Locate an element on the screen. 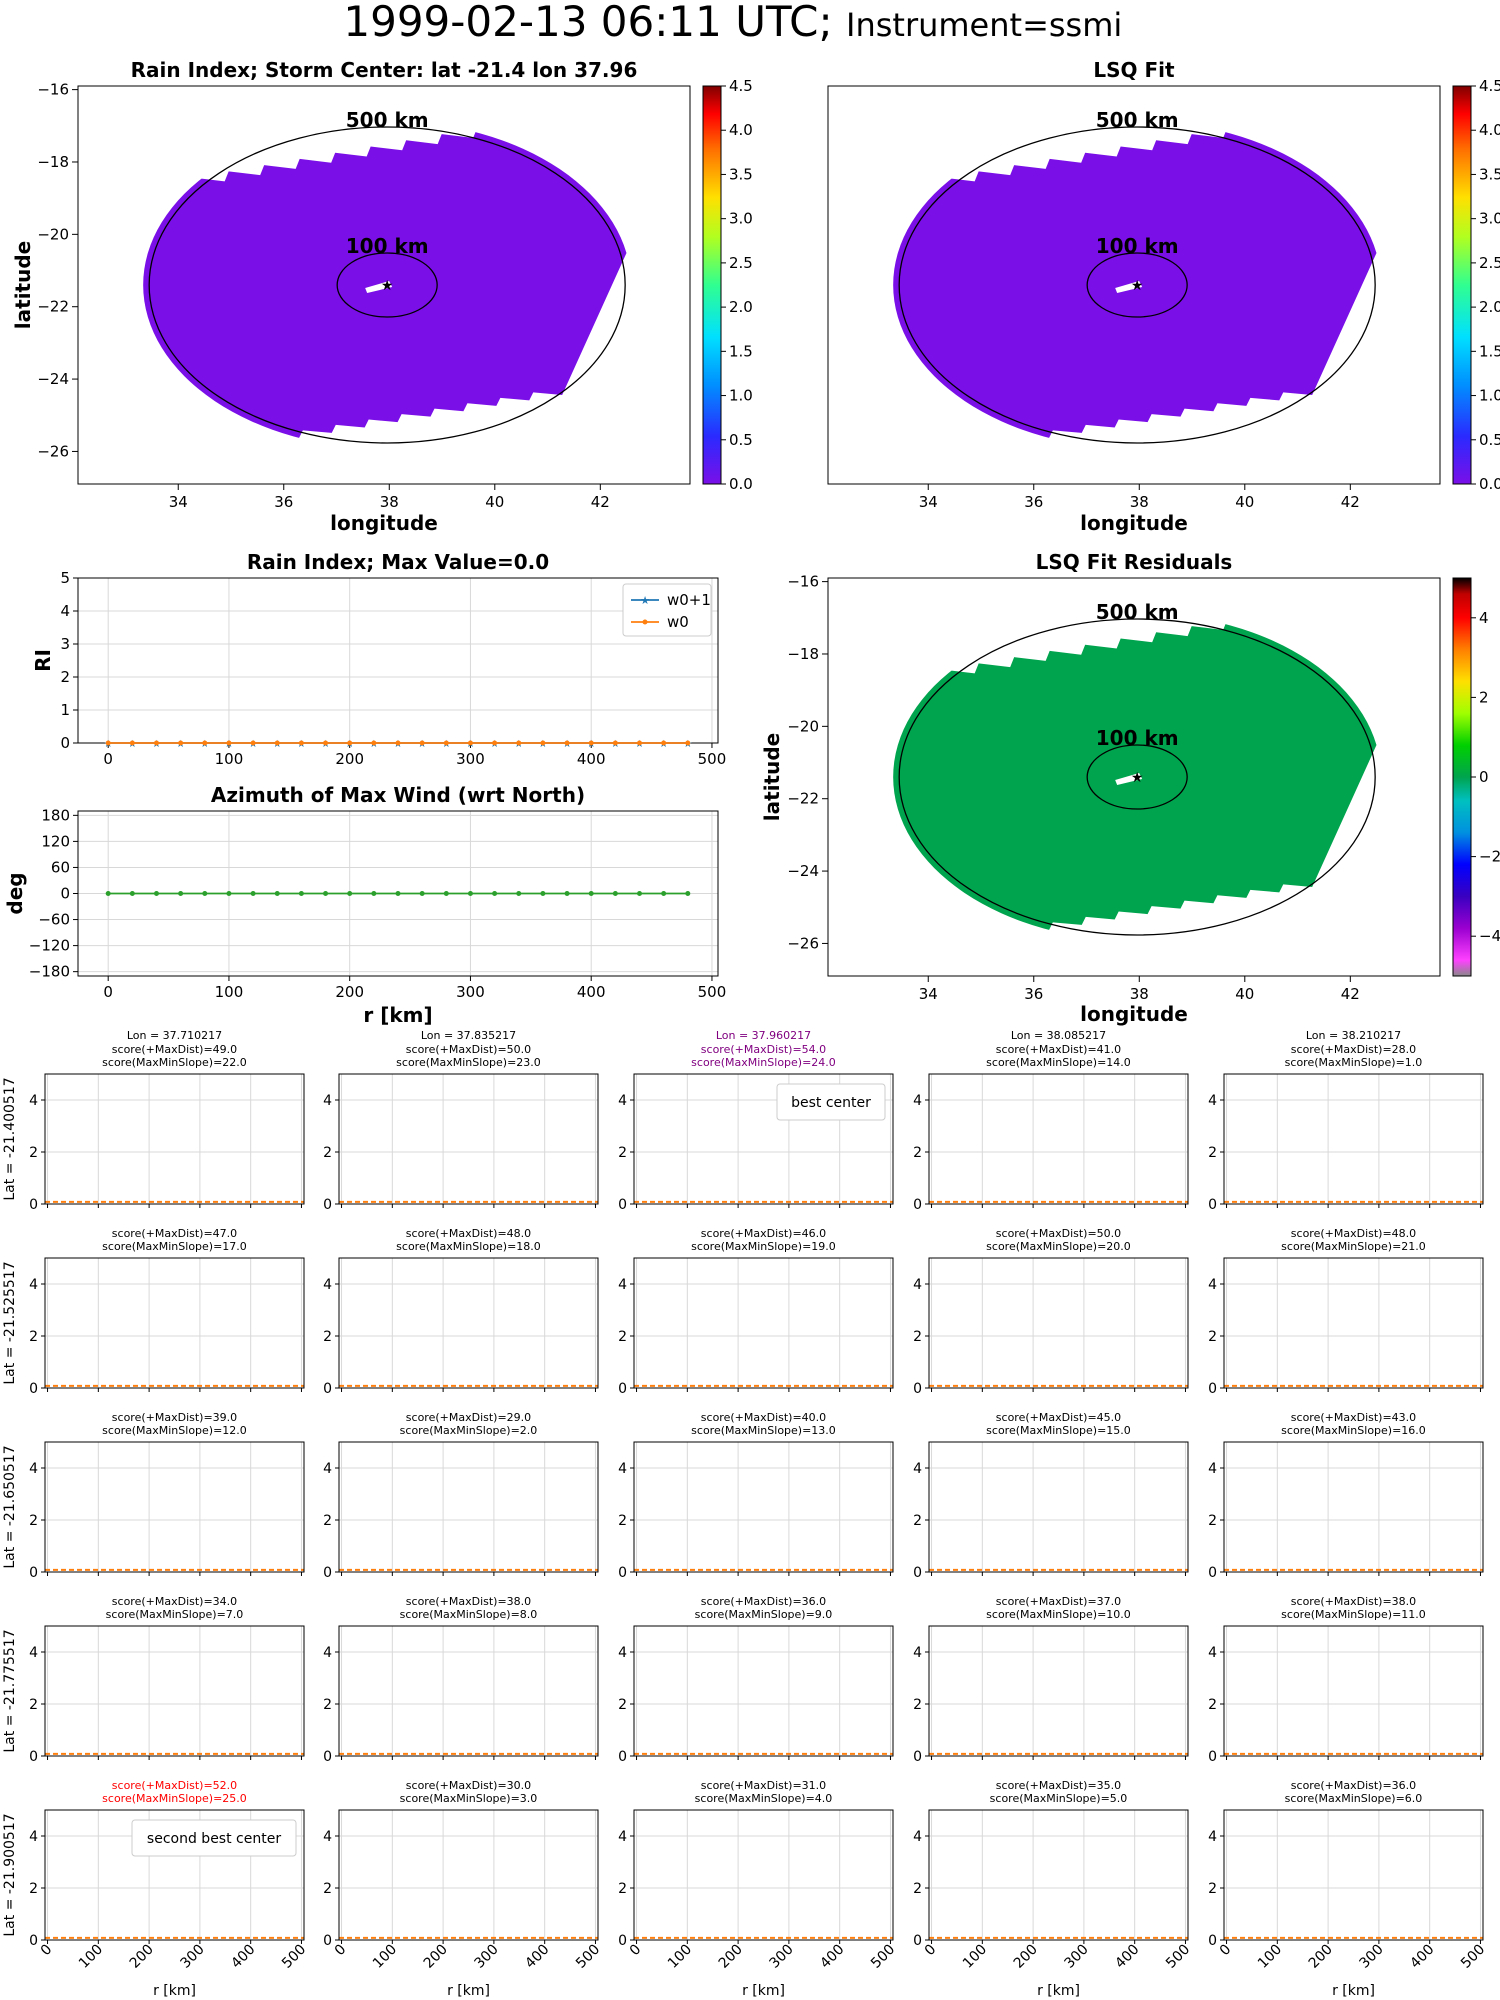 The height and width of the screenshot is (2000, 1500). candidate-lon-label: Lon = 37.835217 is located at coordinates (468, 1035).